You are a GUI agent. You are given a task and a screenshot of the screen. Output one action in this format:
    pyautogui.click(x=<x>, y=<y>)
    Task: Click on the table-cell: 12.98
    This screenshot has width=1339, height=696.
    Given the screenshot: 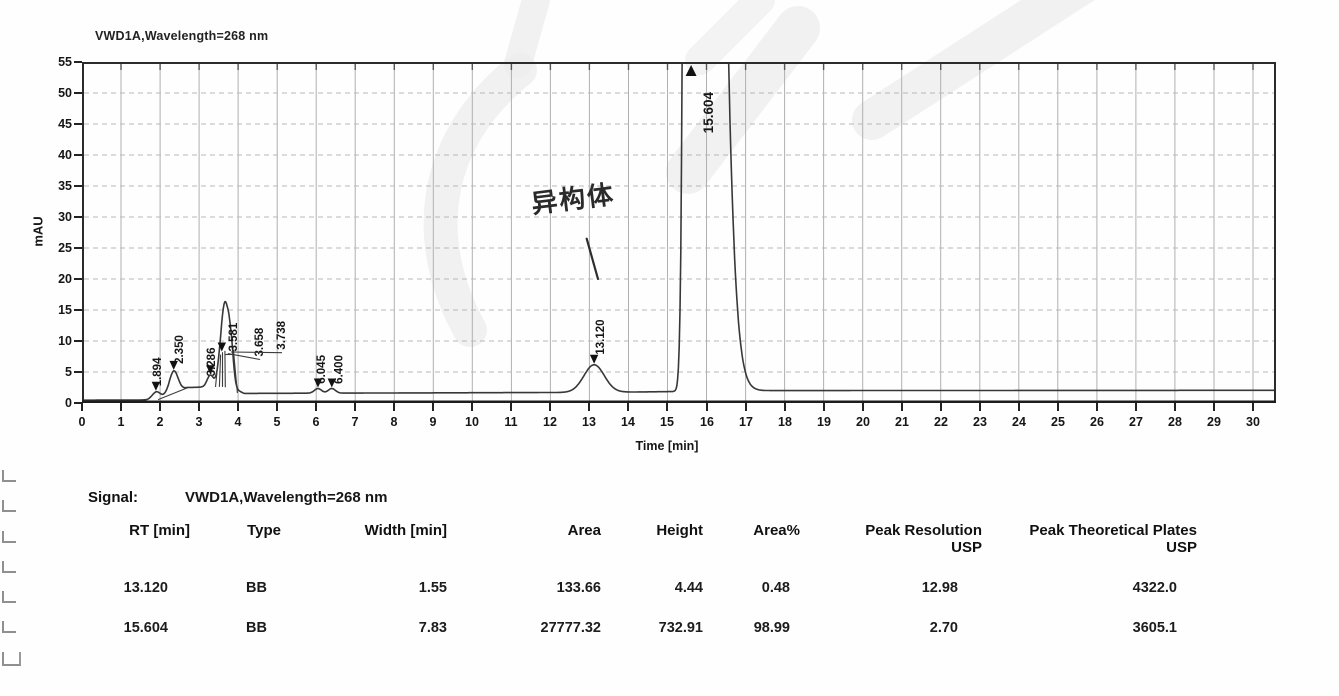 What is the action you would take?
    pyautogui.click(x=891, y=576)
    